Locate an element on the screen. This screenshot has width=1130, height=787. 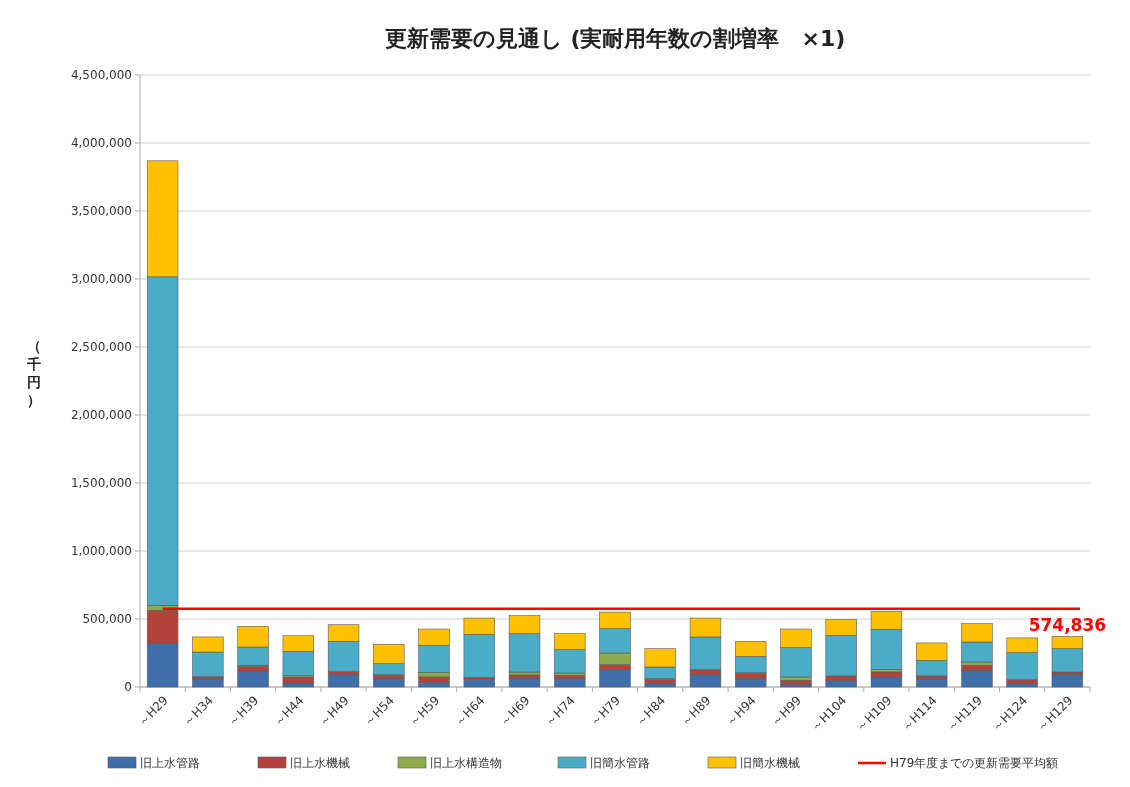
y-axis-title: （千円） is located at coordinates (33, 373).